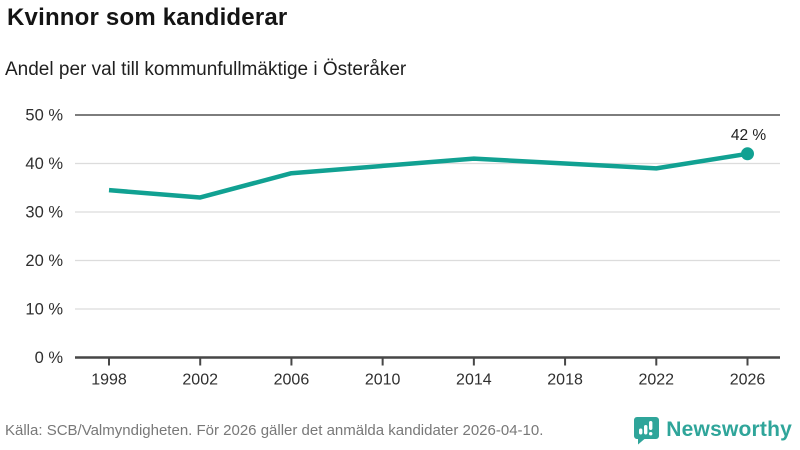 The image size is (800, 450). What do you see at coordinates (428, 175) in the screenshot?
I see `data-line` at bounding box center [428, 175].